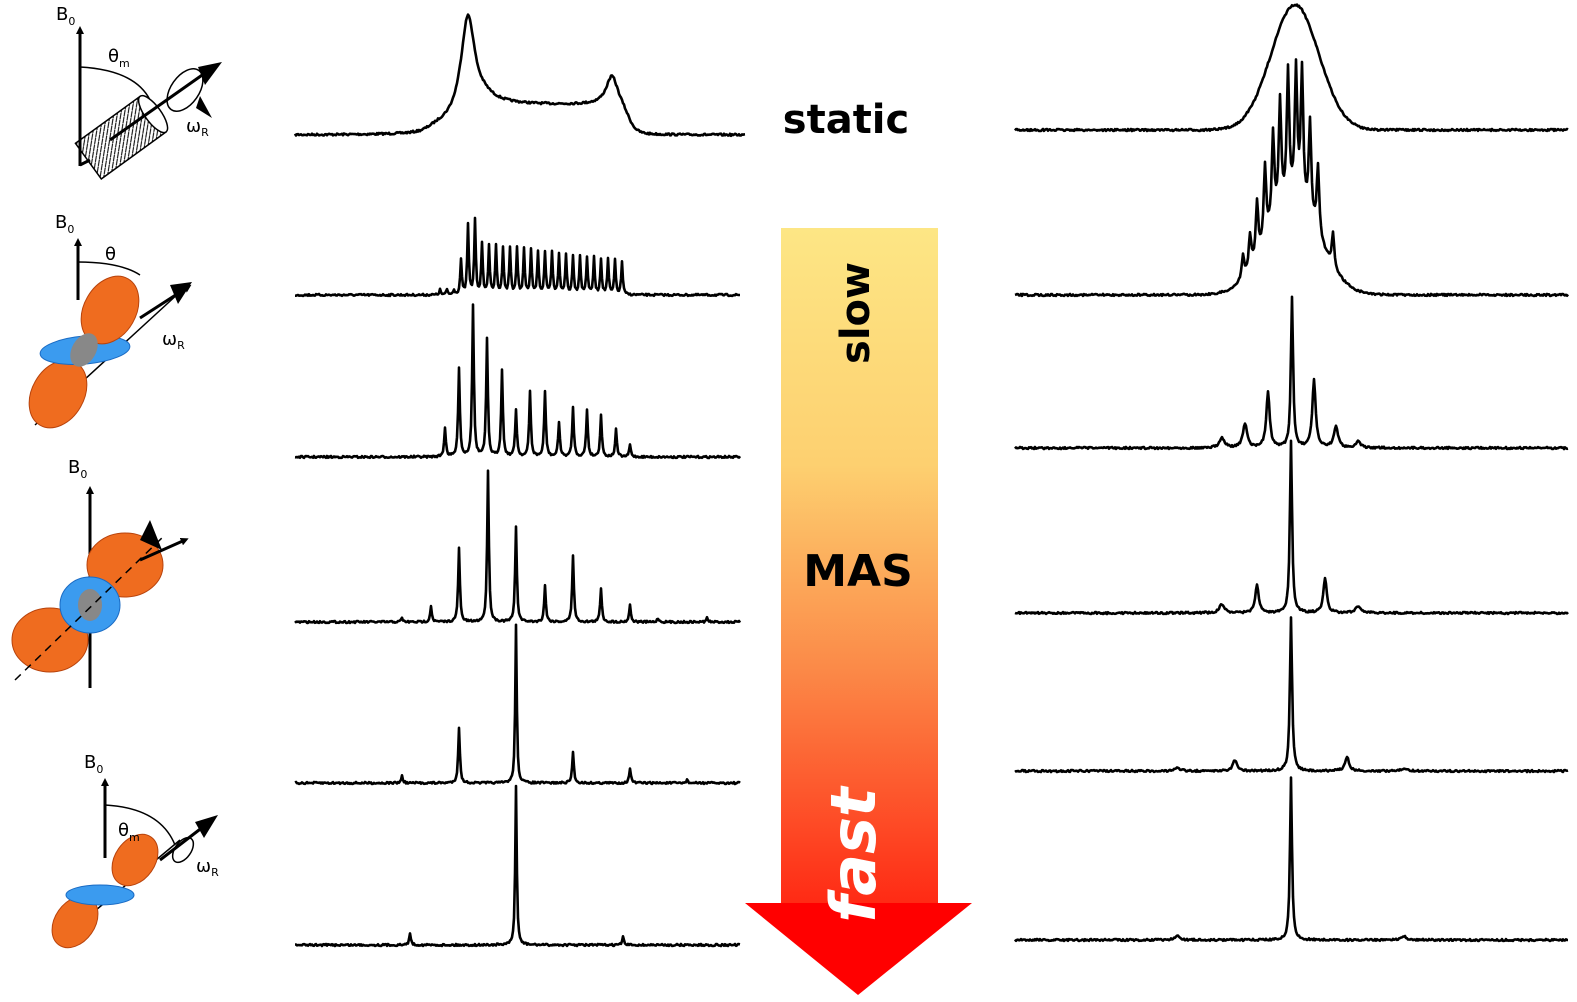  What do you see at coordinates (135, 850) in the screenshot?
I see `rotor-diagram-fast: B0 θm ωR` at bounding box center [135, 850].